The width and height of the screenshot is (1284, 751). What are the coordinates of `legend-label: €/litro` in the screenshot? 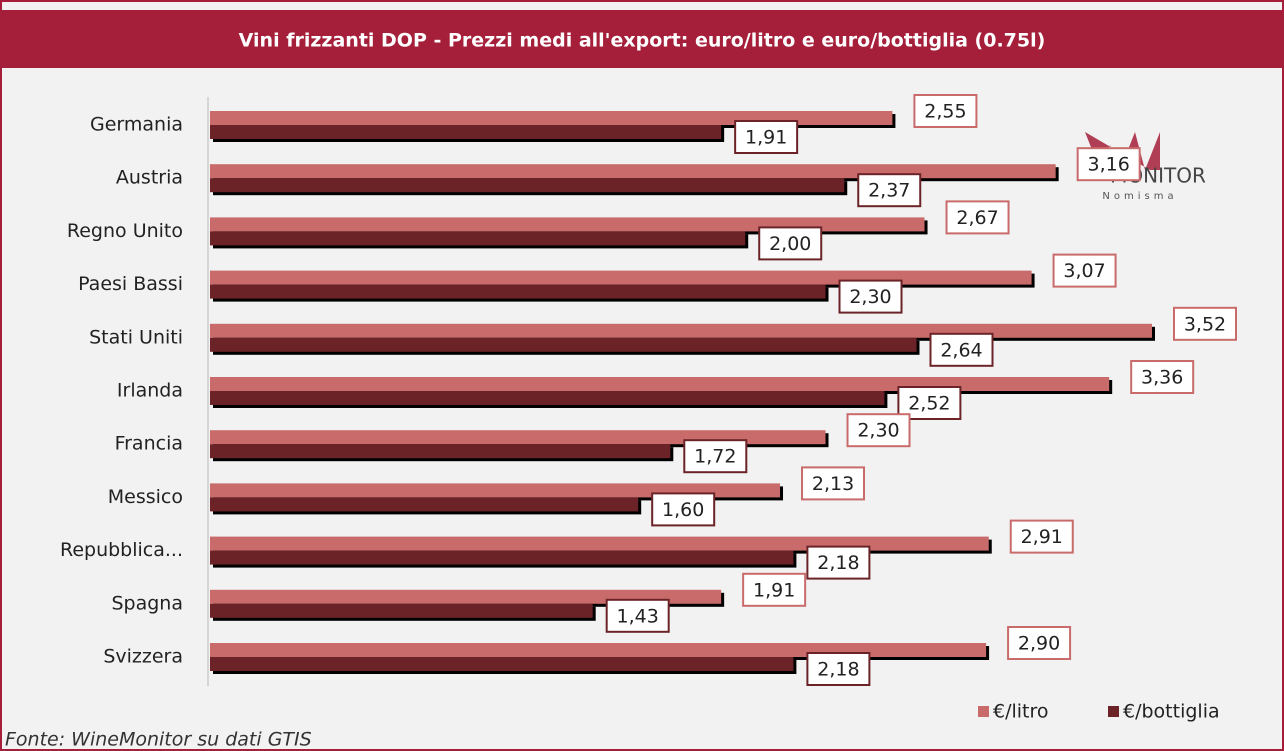 It's located at (1021, 712).